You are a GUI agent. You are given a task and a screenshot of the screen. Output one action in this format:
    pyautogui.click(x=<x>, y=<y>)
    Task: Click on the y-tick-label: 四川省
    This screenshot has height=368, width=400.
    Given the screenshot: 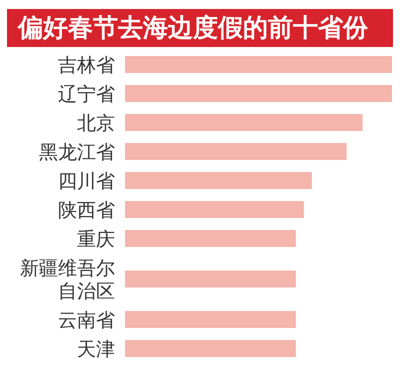 What is the action you would take?
    pyautogui.click(x=86, y=181)
    